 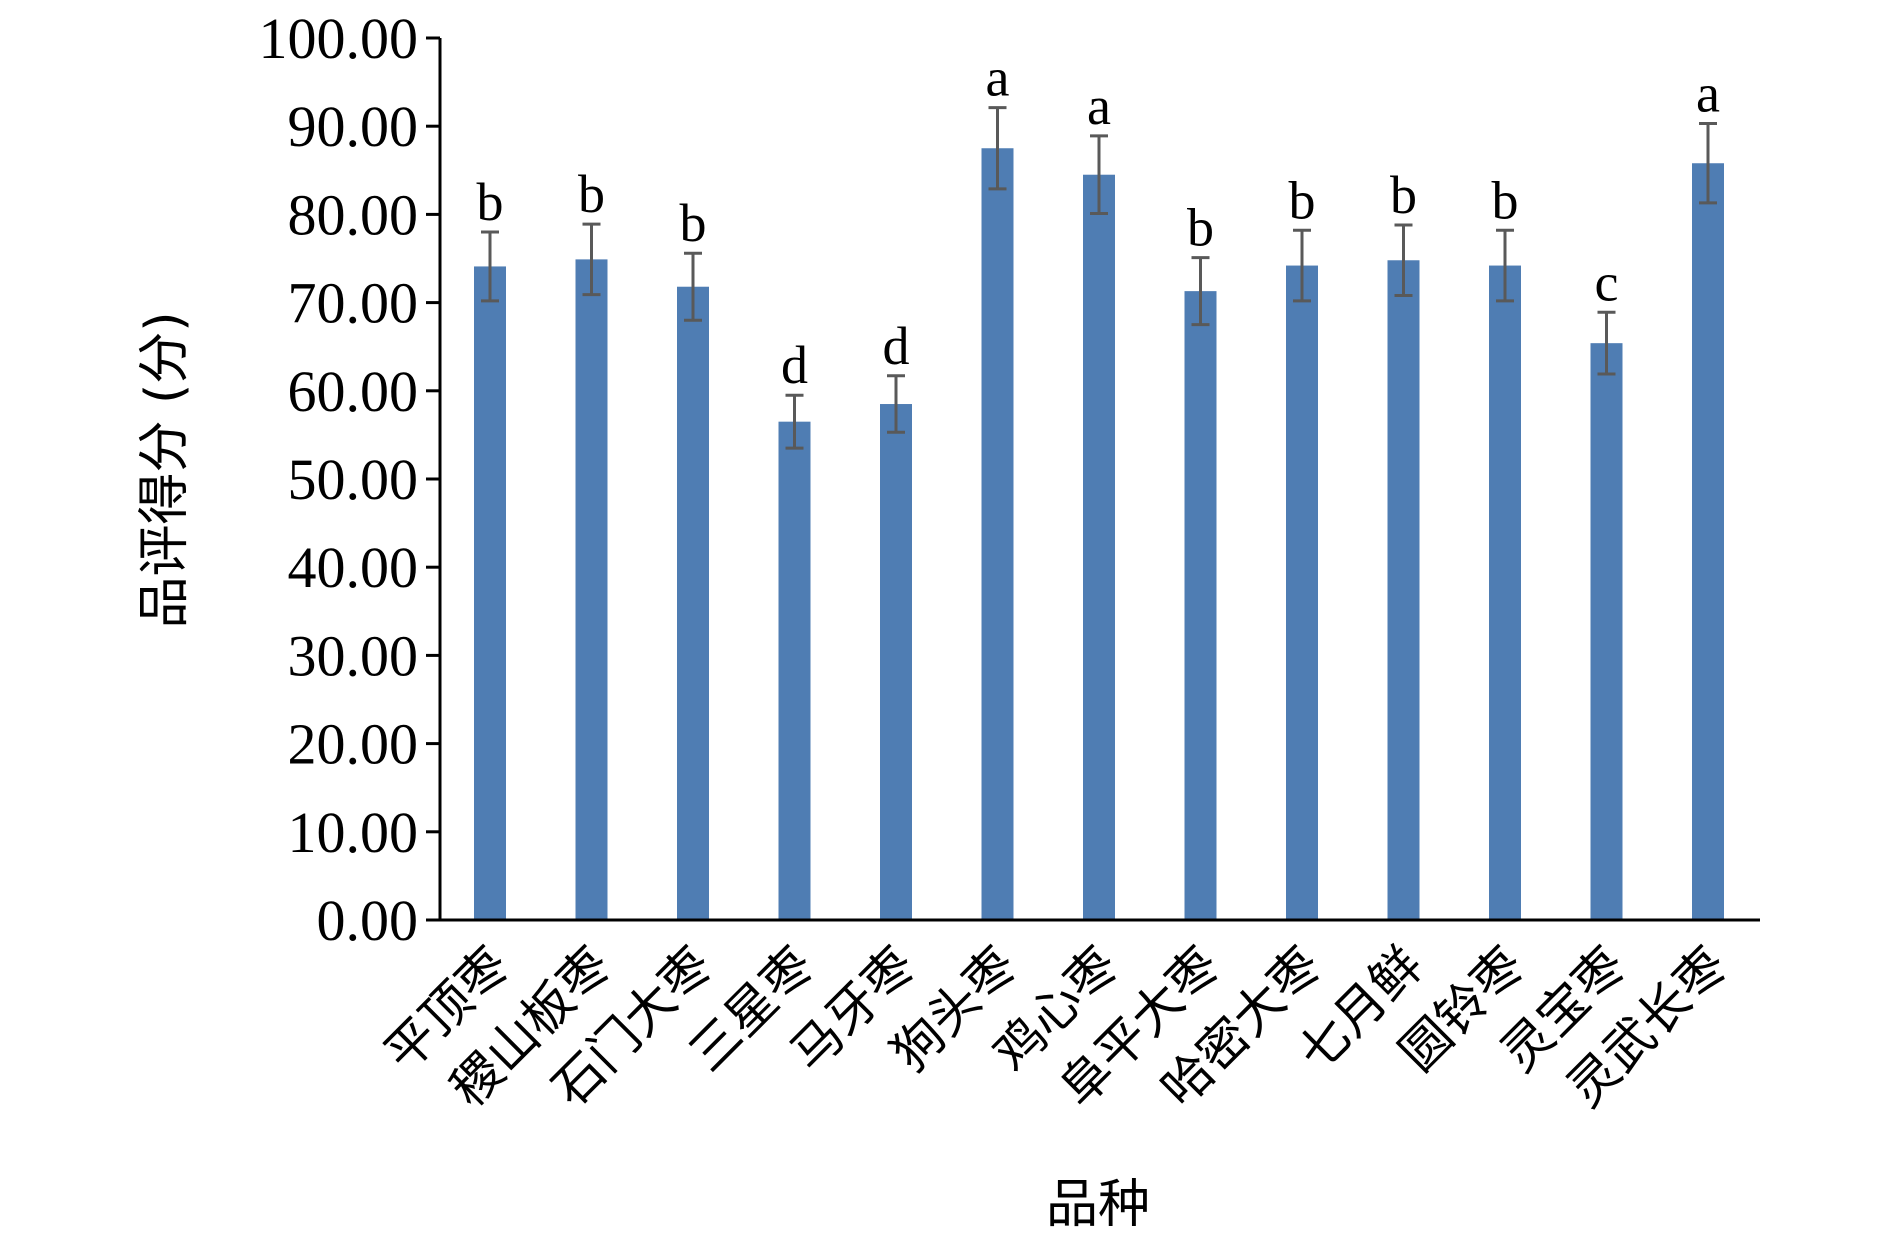 What do you see at coordinates (339, 38) in the screenshot?
I see `y-tick-label: 100.00` at bounding box center [339, 38].